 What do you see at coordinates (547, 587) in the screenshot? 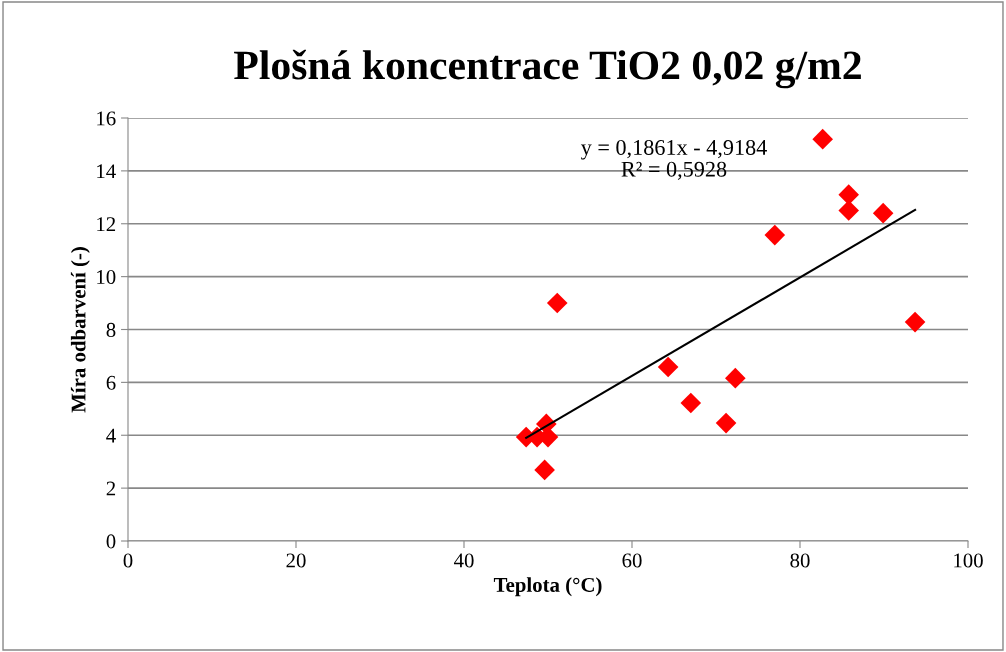
I see `x-axis-title: Teplota (°C)` at bounding box center [547, 587].